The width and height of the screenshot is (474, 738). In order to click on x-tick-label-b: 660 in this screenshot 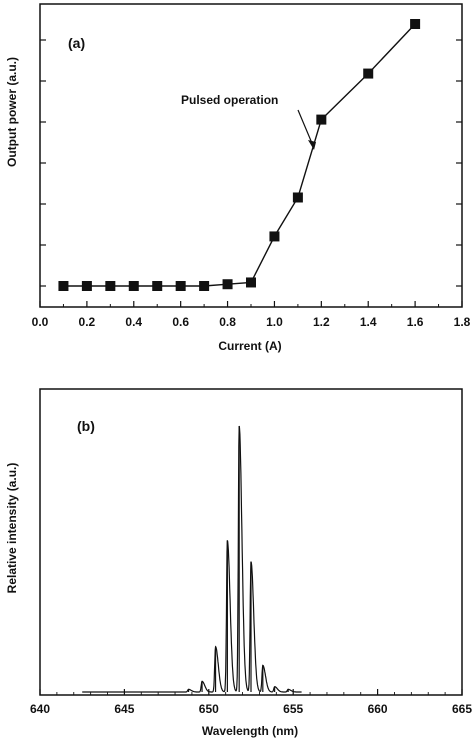, I will do `click(378, 709)`.